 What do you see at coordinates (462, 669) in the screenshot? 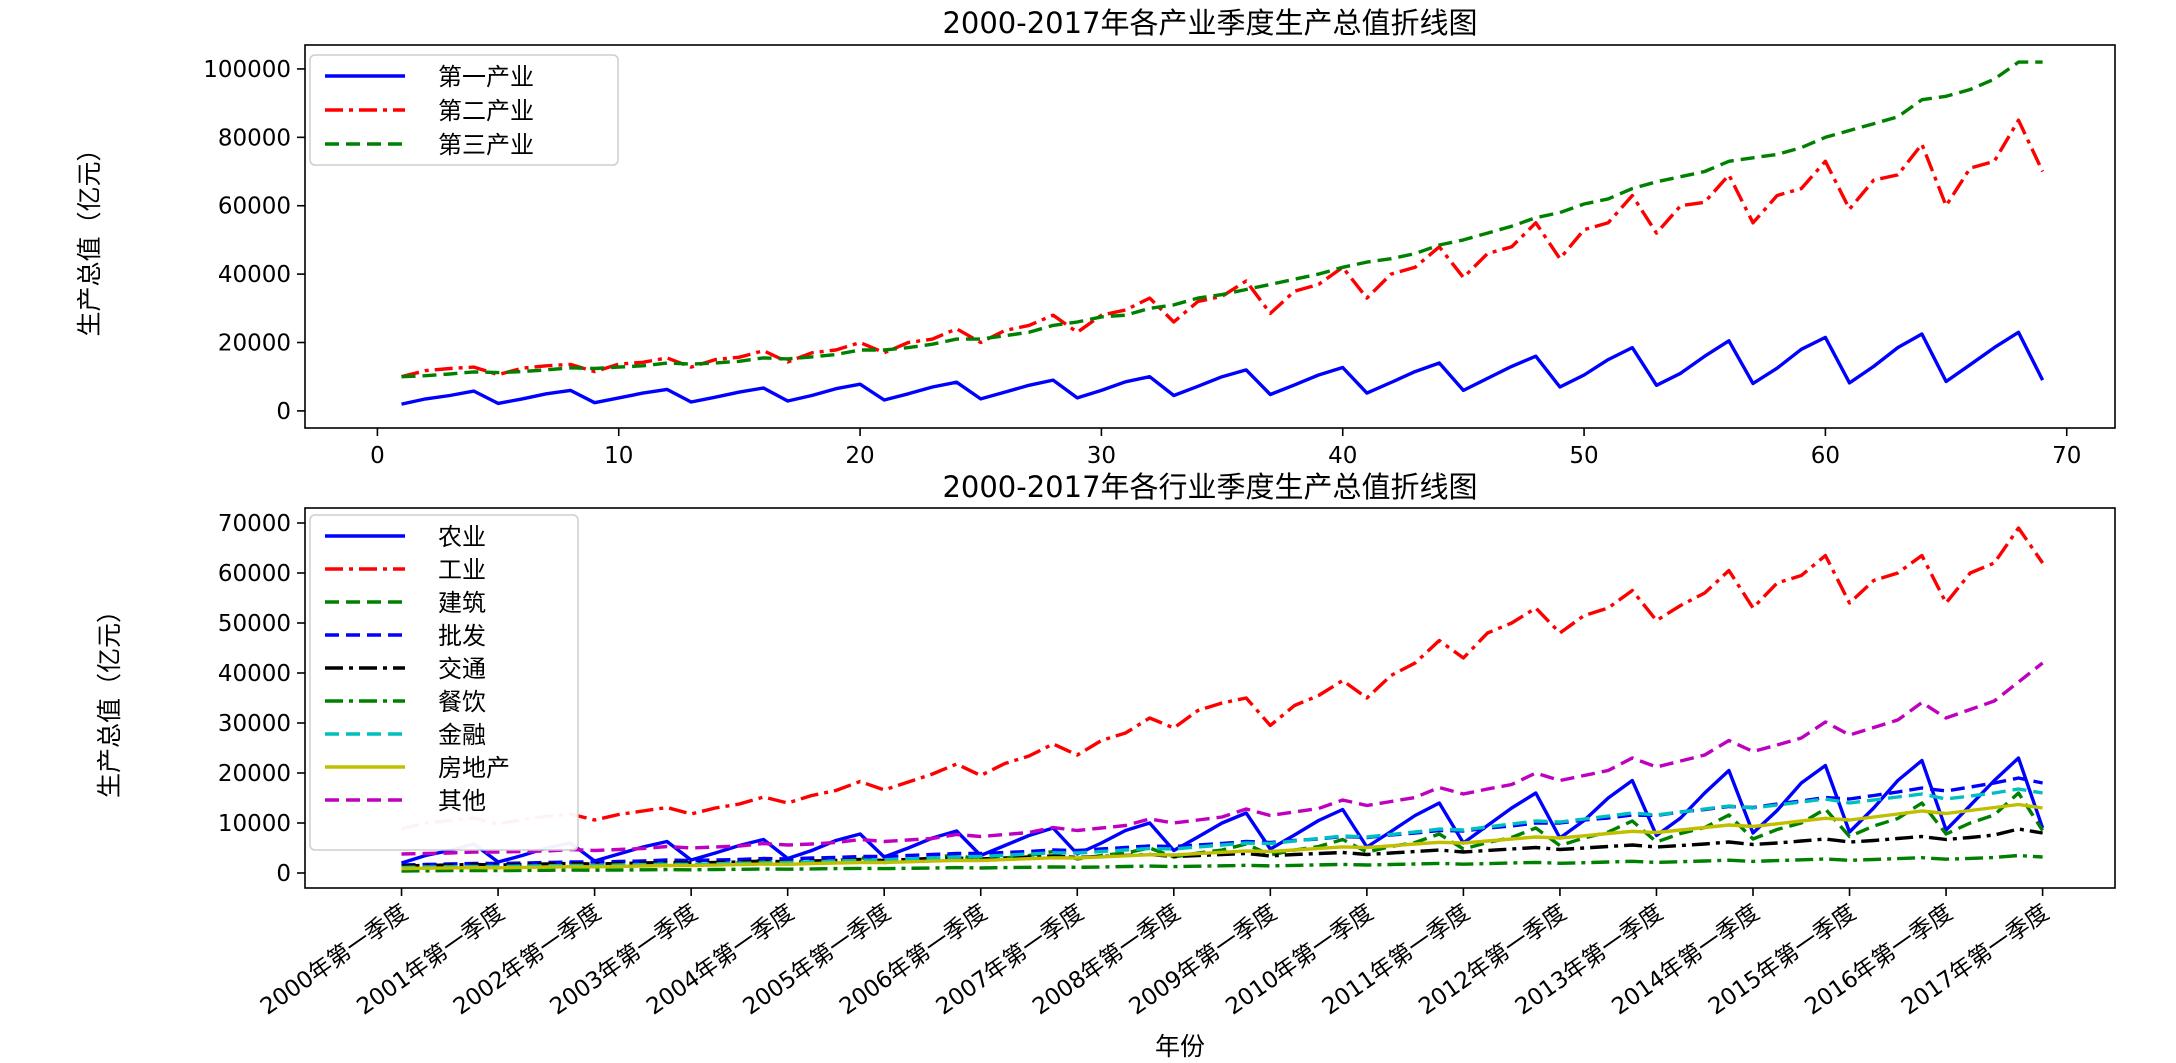
I see `legend-label: 交通` at bounding box center [462, 669].